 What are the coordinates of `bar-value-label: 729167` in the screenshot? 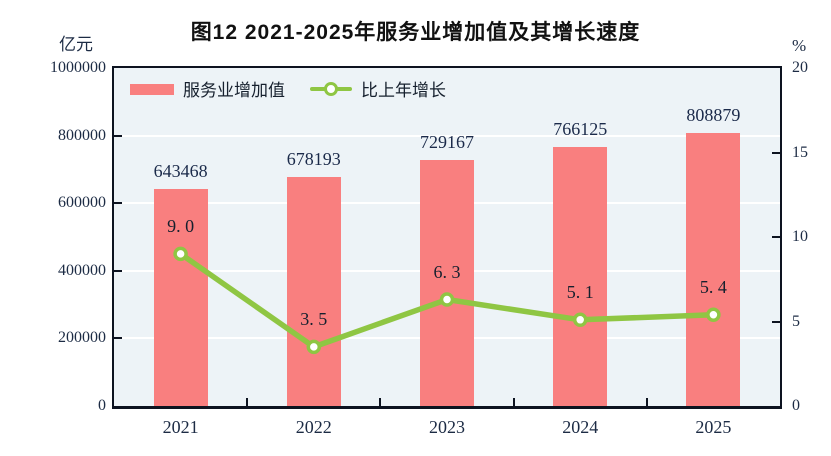 It's located at (447, 141).